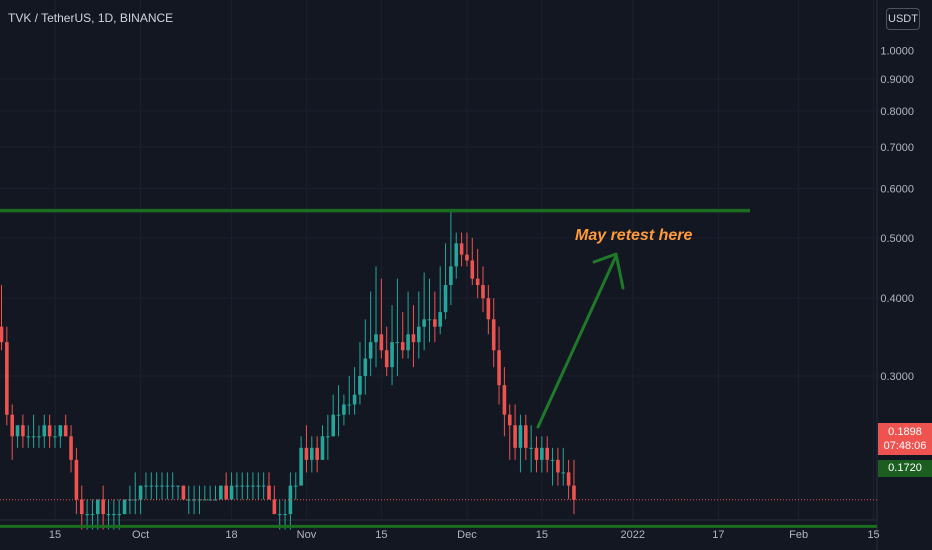  I want to click on currency-button: USDT, so click(903, 19).